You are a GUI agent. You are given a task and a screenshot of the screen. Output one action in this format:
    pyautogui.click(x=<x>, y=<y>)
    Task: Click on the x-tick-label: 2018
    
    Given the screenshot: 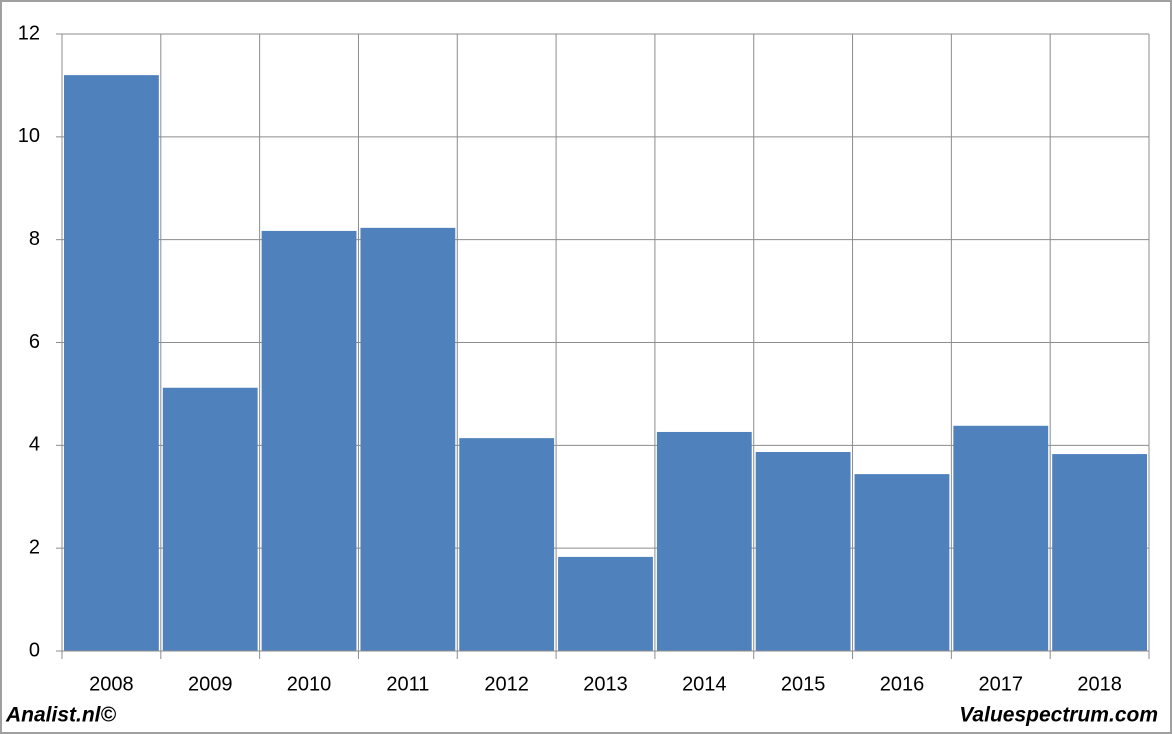 What is the action you would take?
    pyautogui.click(x=1099, y=684)
    